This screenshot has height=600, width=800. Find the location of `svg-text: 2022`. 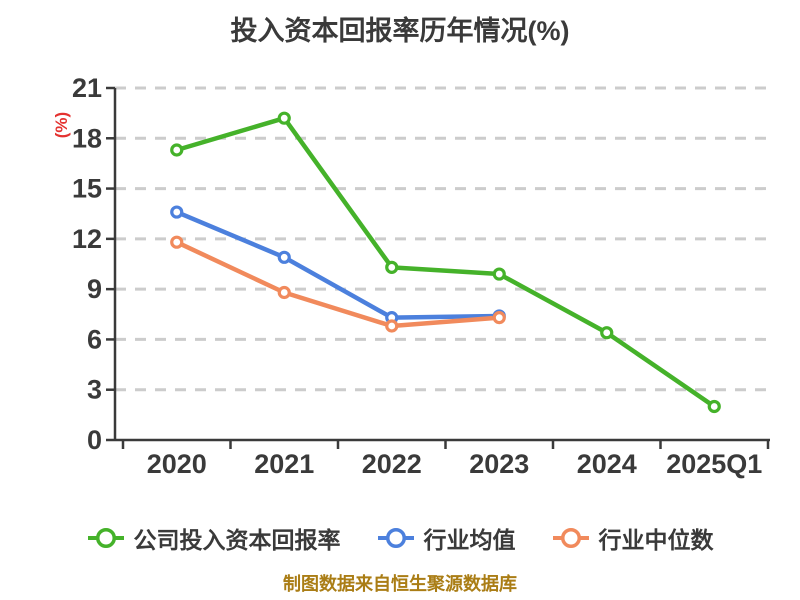

svg-text: 2022 is located at coordinates (392, 464).